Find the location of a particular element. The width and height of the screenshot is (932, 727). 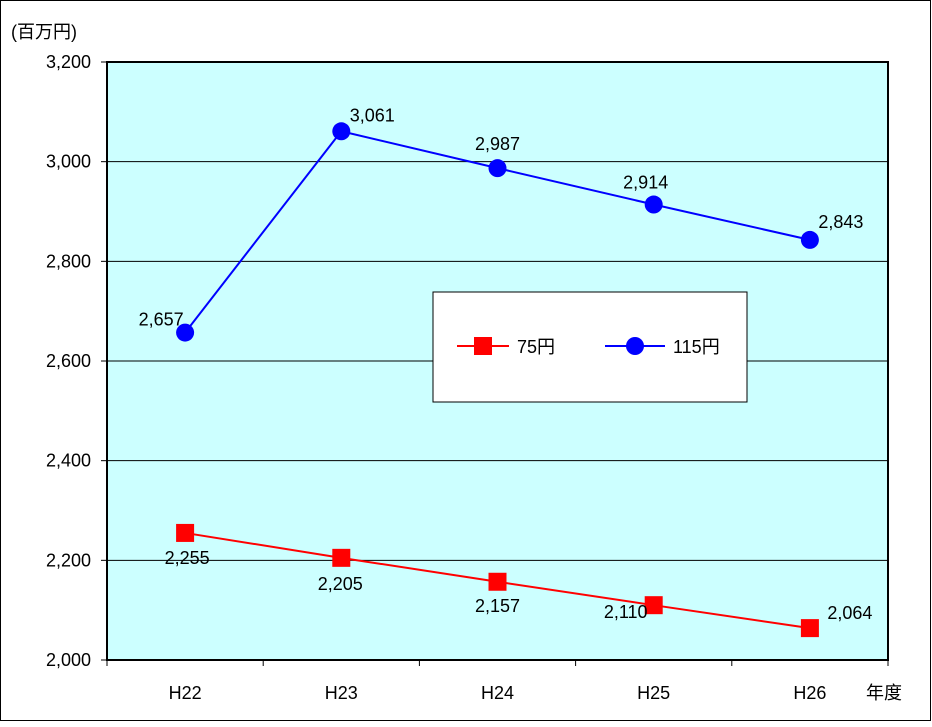

legend: 75円 115円 is located at coordinates (590, 347).